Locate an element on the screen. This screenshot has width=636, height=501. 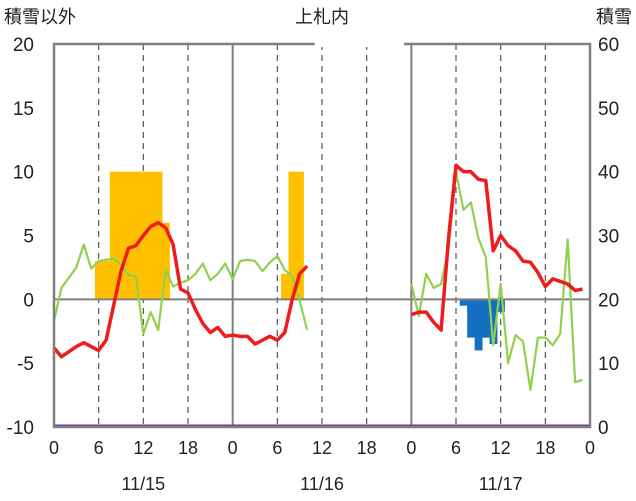
right-tick-label: 10 is located at coordinates (608, 364).